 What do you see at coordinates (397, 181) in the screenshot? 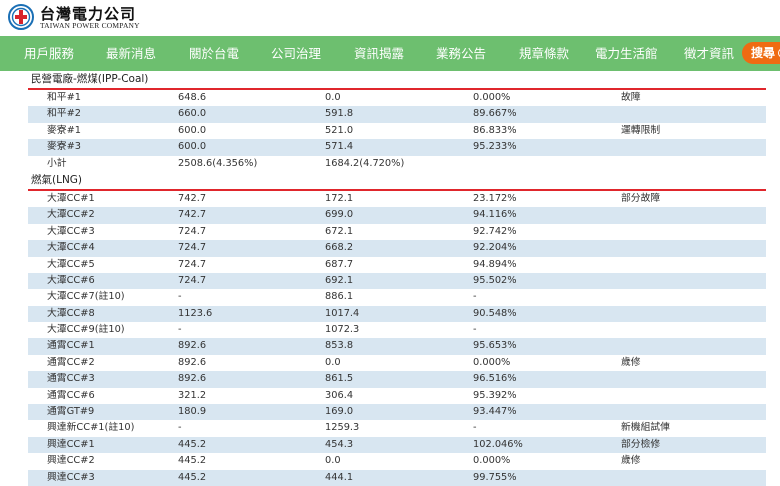
I see `section-heading-lng: 燃氣(LNG)` at bounding box center [397, 181].